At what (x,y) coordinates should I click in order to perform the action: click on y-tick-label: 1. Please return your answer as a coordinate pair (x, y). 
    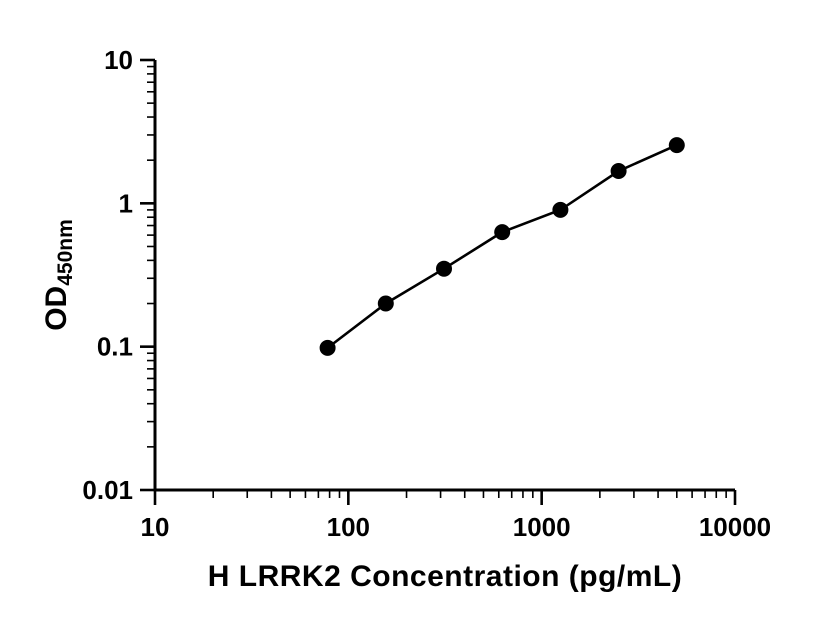
    Looking at the image, I should click on (126, 203).